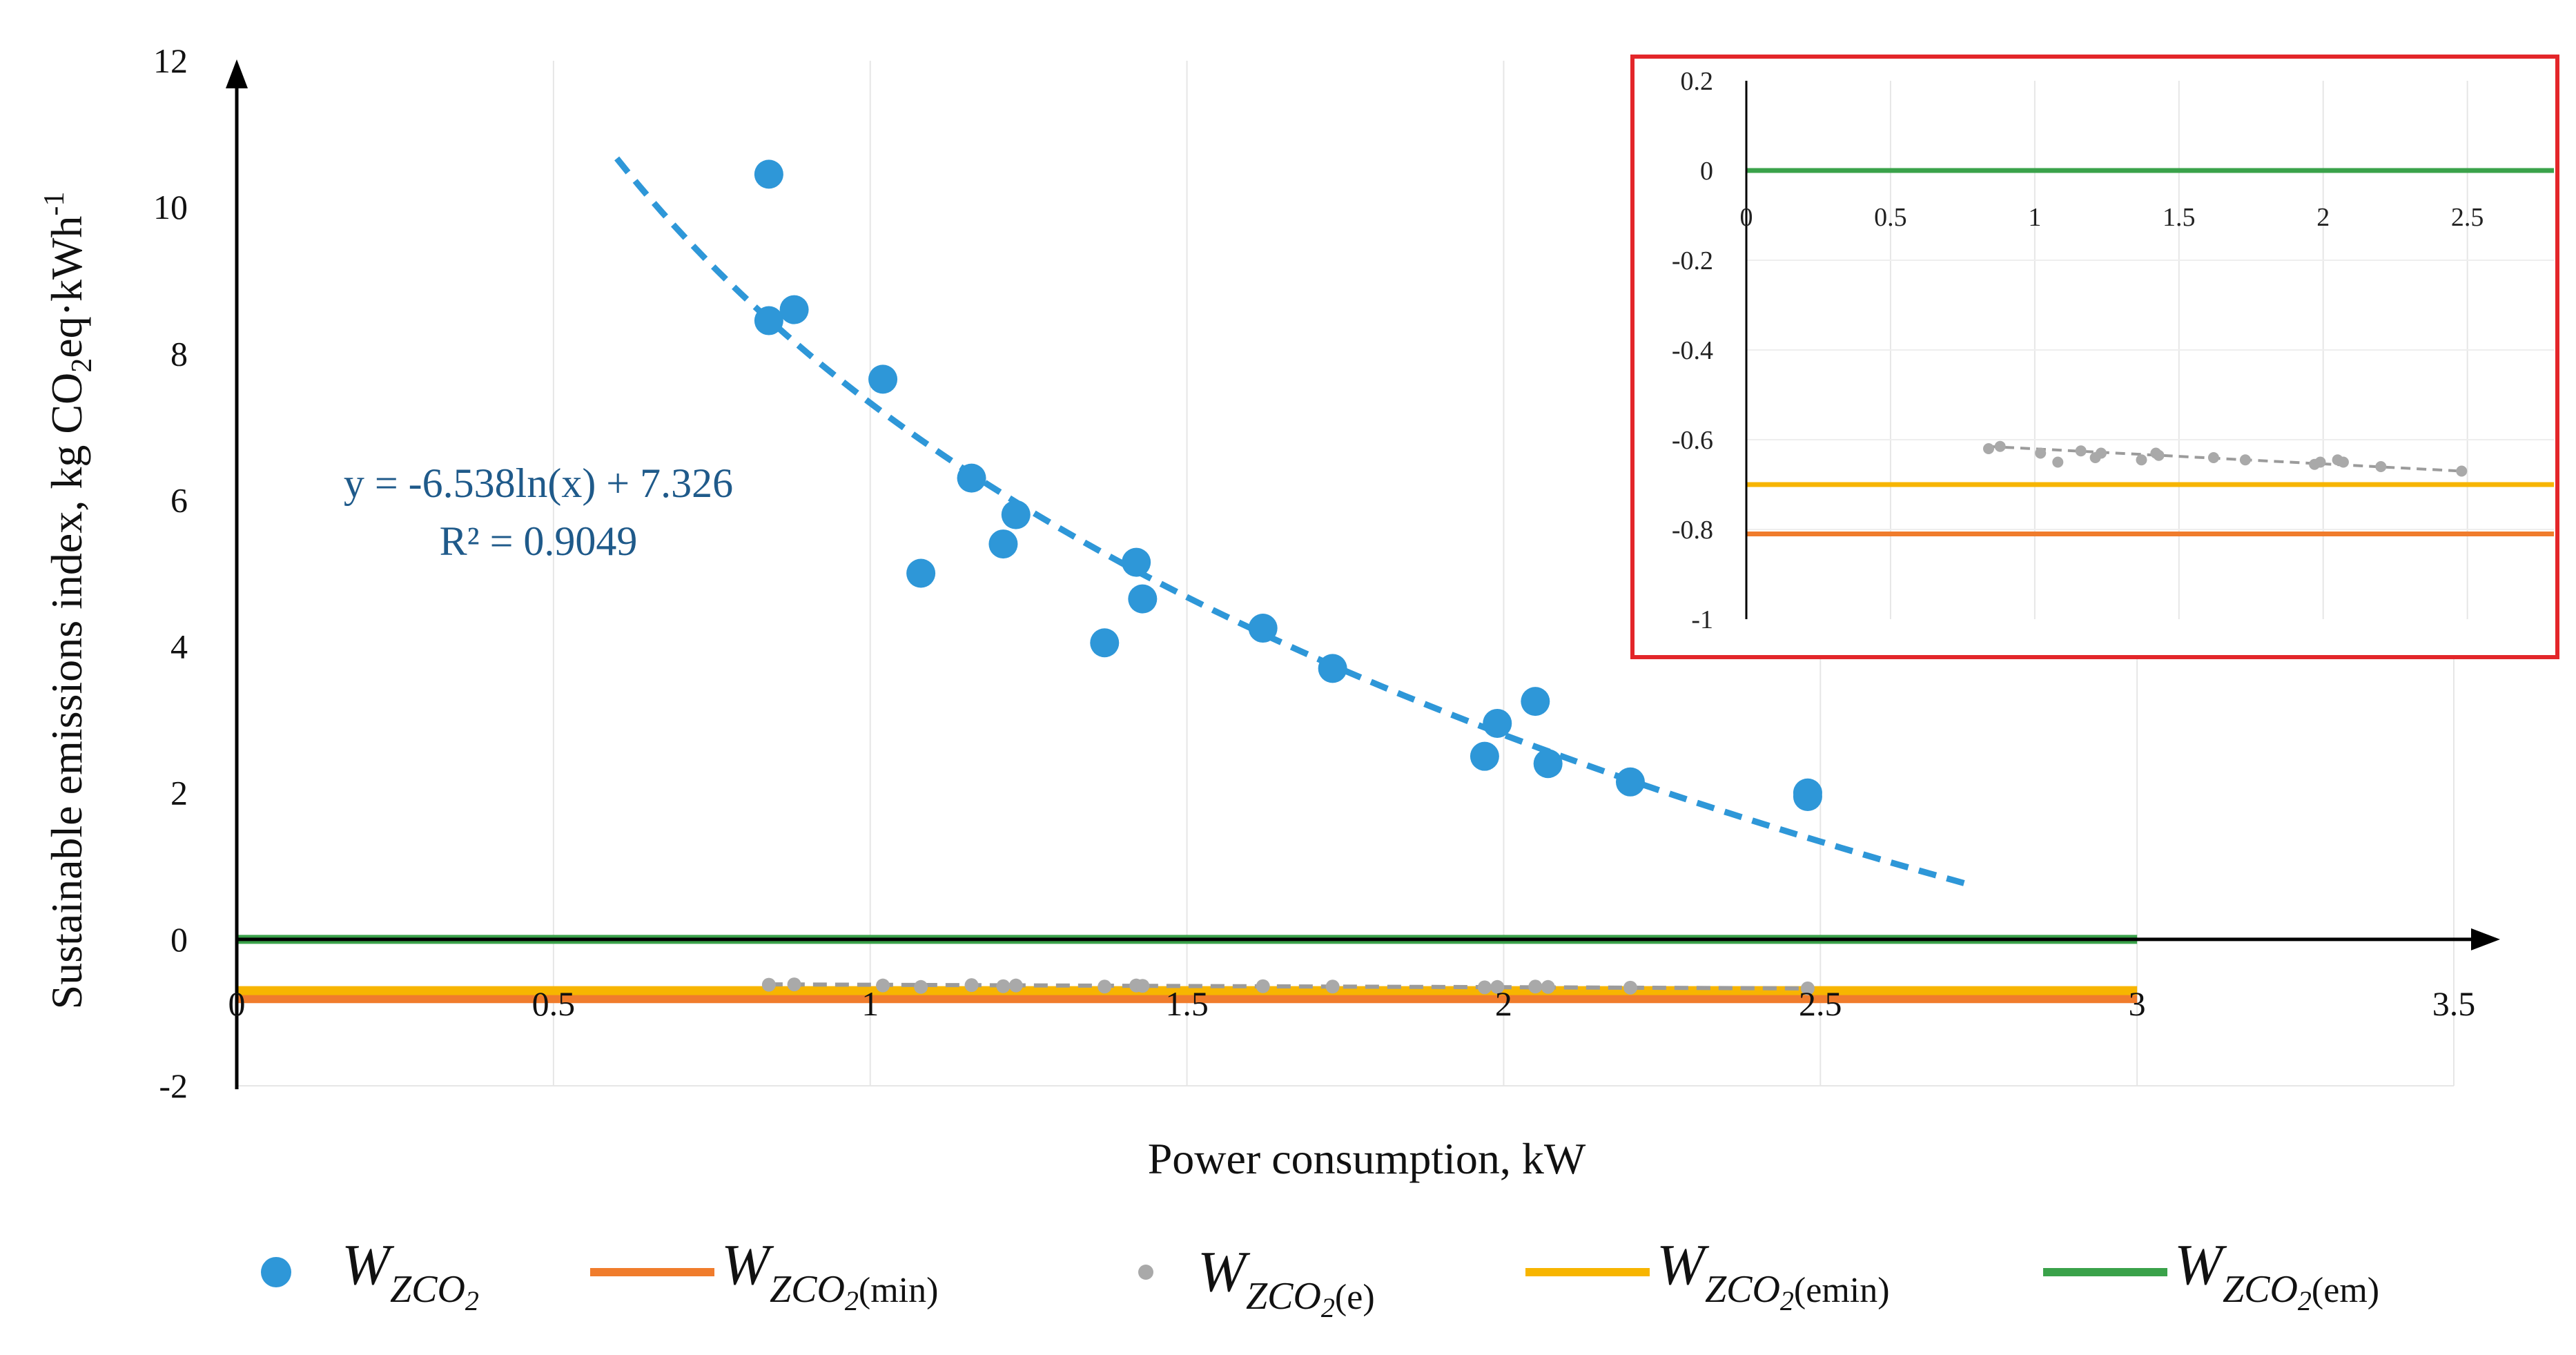  I want to click on legend-item-wzco2-e: WZCO2(e), so click(1256, 1281).